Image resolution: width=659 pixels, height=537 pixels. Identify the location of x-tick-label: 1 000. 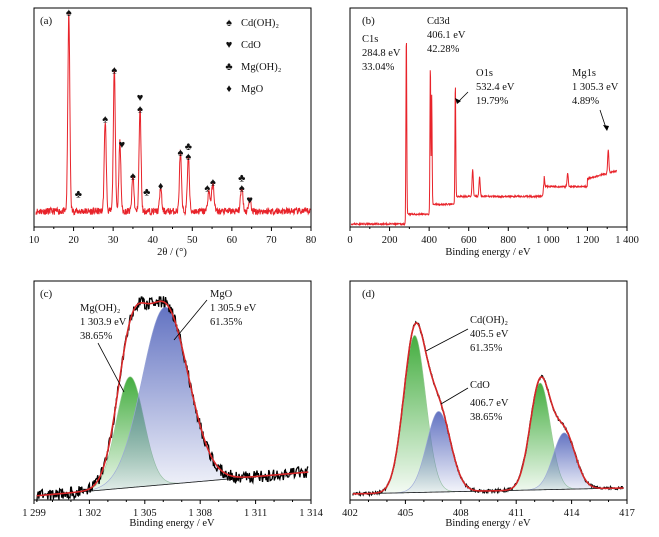
(548, 240).